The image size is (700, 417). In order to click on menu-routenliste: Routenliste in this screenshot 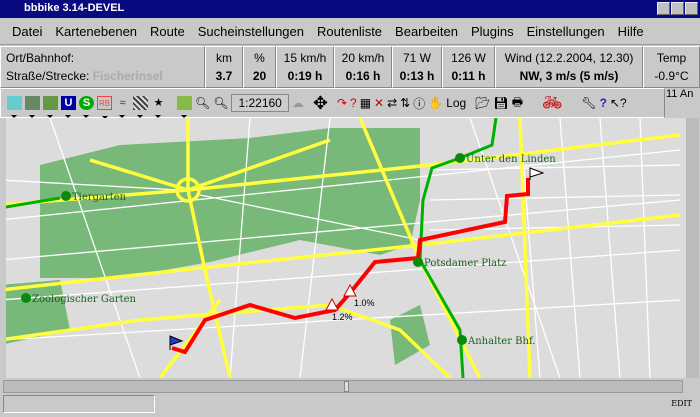, I will do `click(350, 31)`.